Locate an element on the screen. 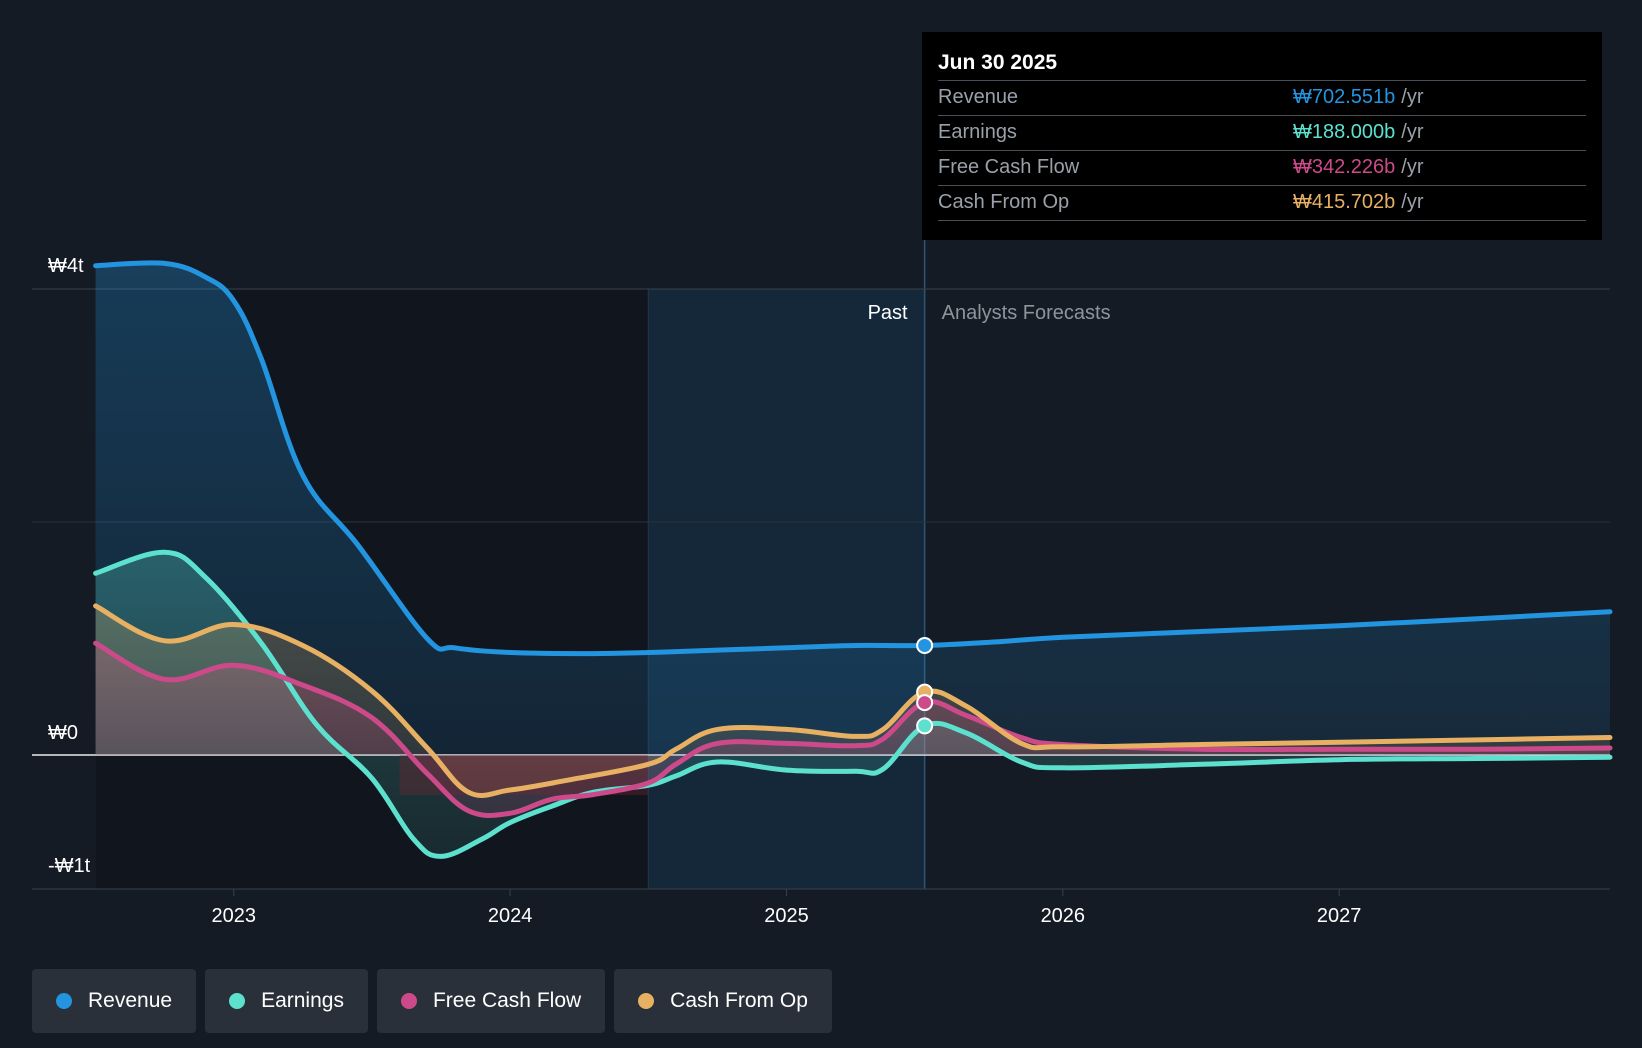 The height and width of the screenshot is (1048, 1642). x-tick-label-2025: 2025 is located at coordinates (786, 916).